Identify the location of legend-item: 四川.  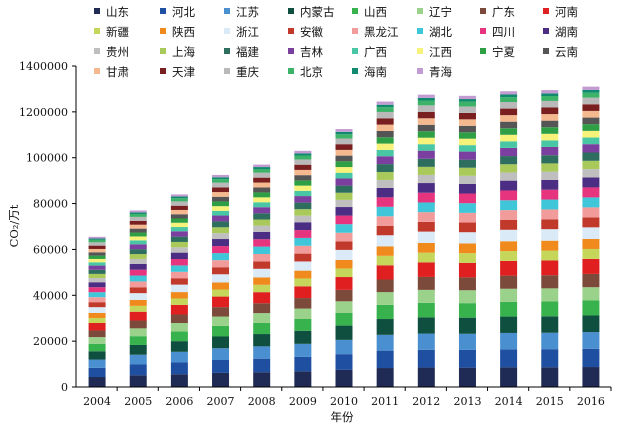
(497, 32).